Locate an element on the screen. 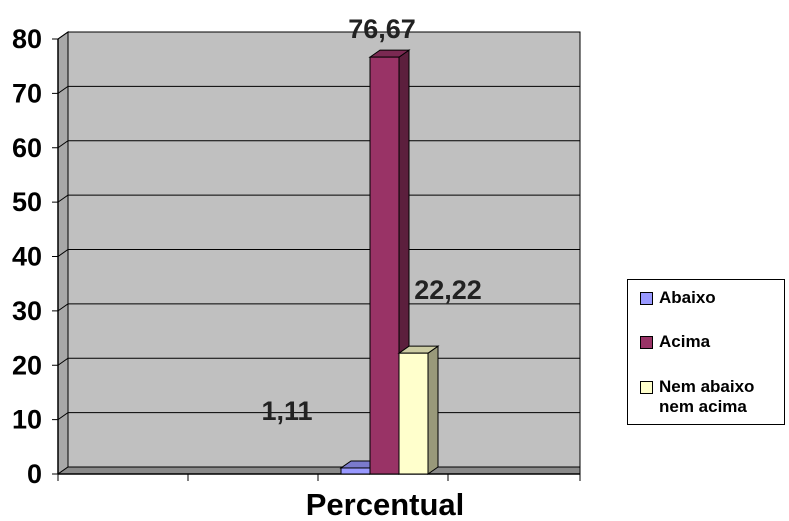 The width and height of the screenshot is (789, 521). y-tick-label: 0 is located at coordinates (34, 474).